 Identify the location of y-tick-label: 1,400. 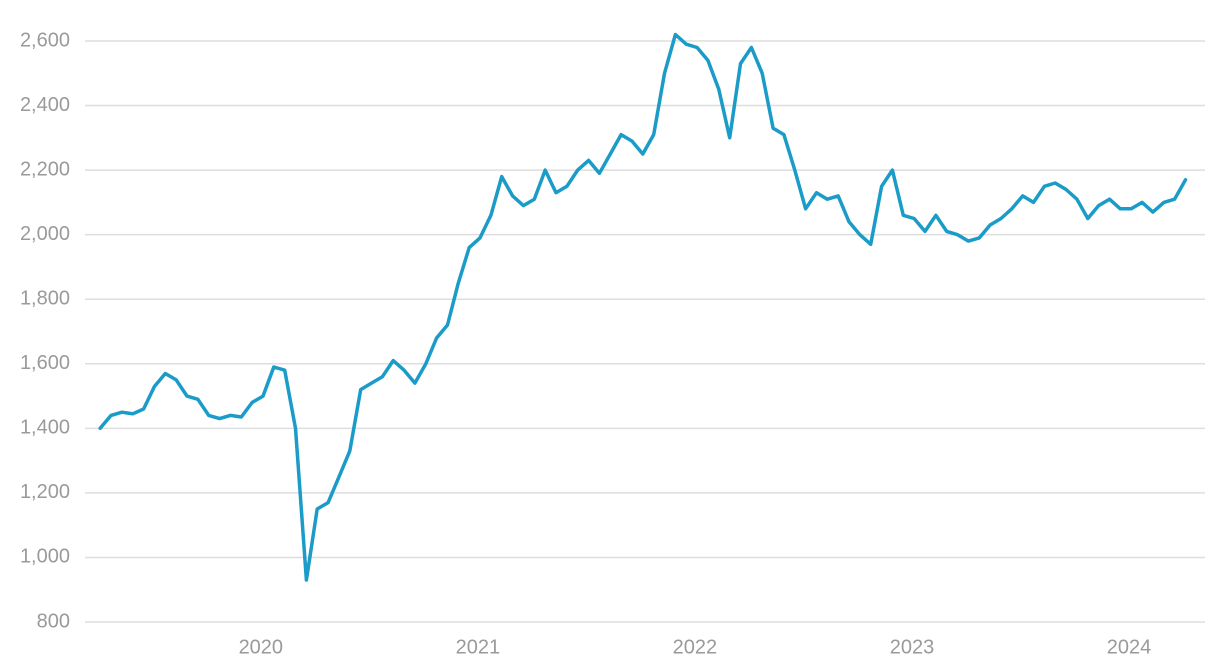
(45, 428).